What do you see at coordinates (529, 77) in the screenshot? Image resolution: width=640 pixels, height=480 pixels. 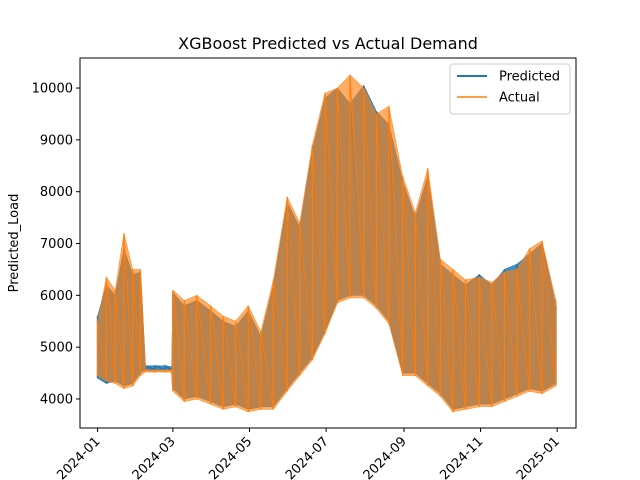 I see `legend-label-predicted: Predicted` at bounding box center [529, 77].